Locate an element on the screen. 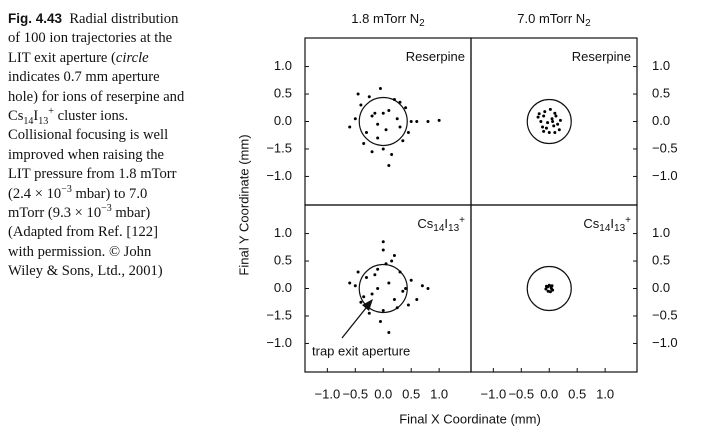 The image size is (717, 437). annotation-box is located at coordinates (369, 352).